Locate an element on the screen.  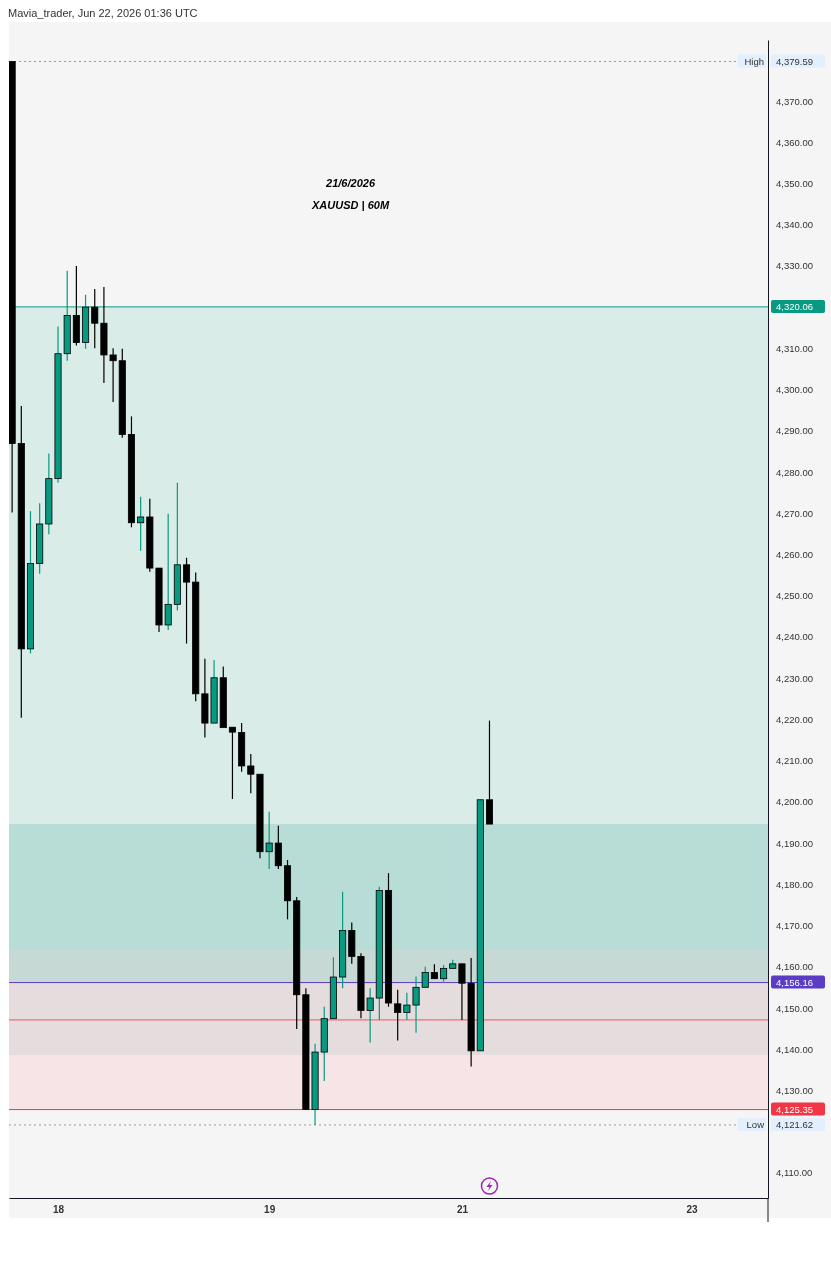
ref-line-label: High is located at coordinates (754, 61).